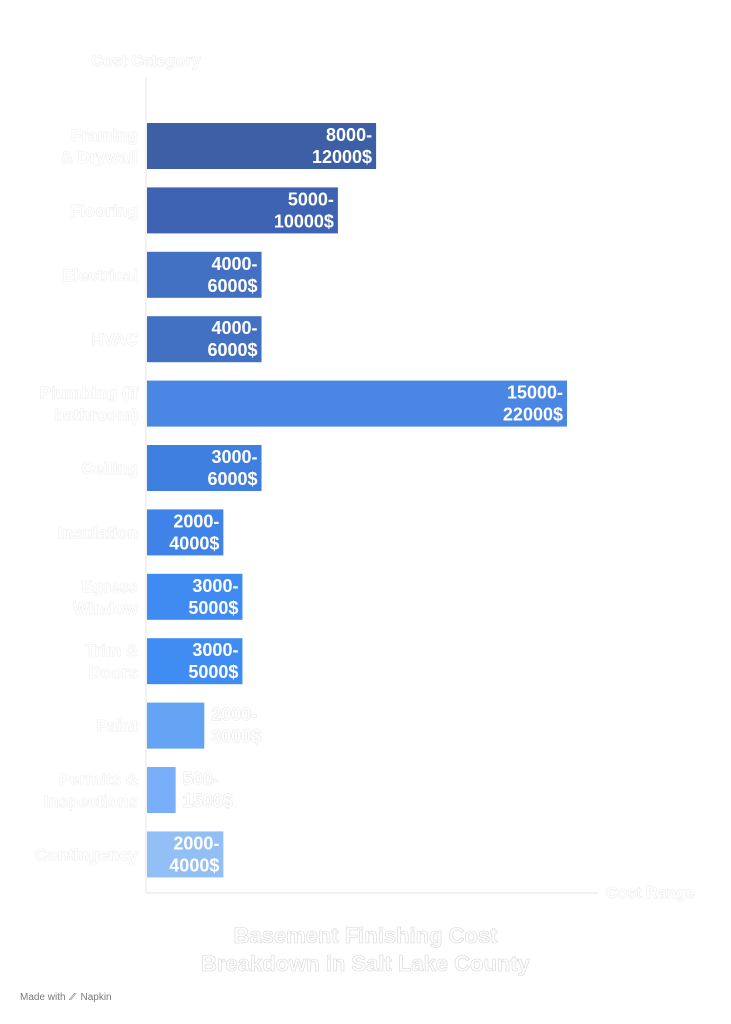  Describe the element at coordinates (145, 61) in the screenshot. I see `y-axis-title: Cost Category` at that location.